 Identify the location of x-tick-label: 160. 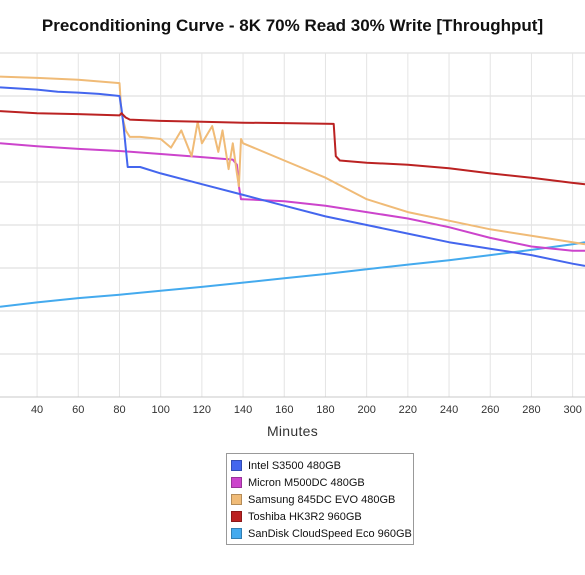
(284, 410).